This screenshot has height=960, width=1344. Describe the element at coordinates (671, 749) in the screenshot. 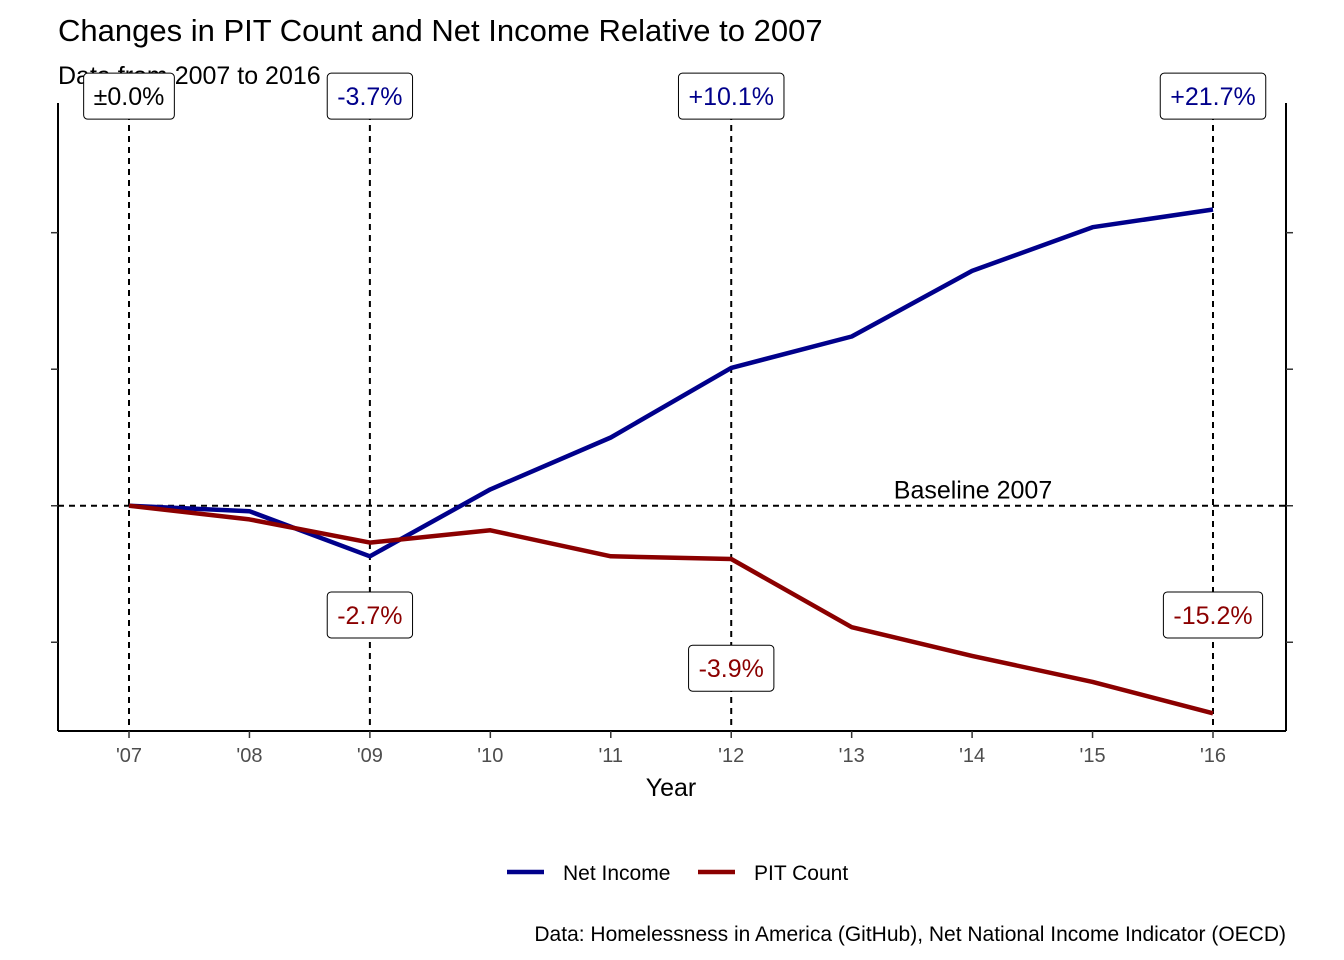

I see `x-axis: '07 '08 '09 '10 '11 '12 '13 '14 '15 '16` at that location.